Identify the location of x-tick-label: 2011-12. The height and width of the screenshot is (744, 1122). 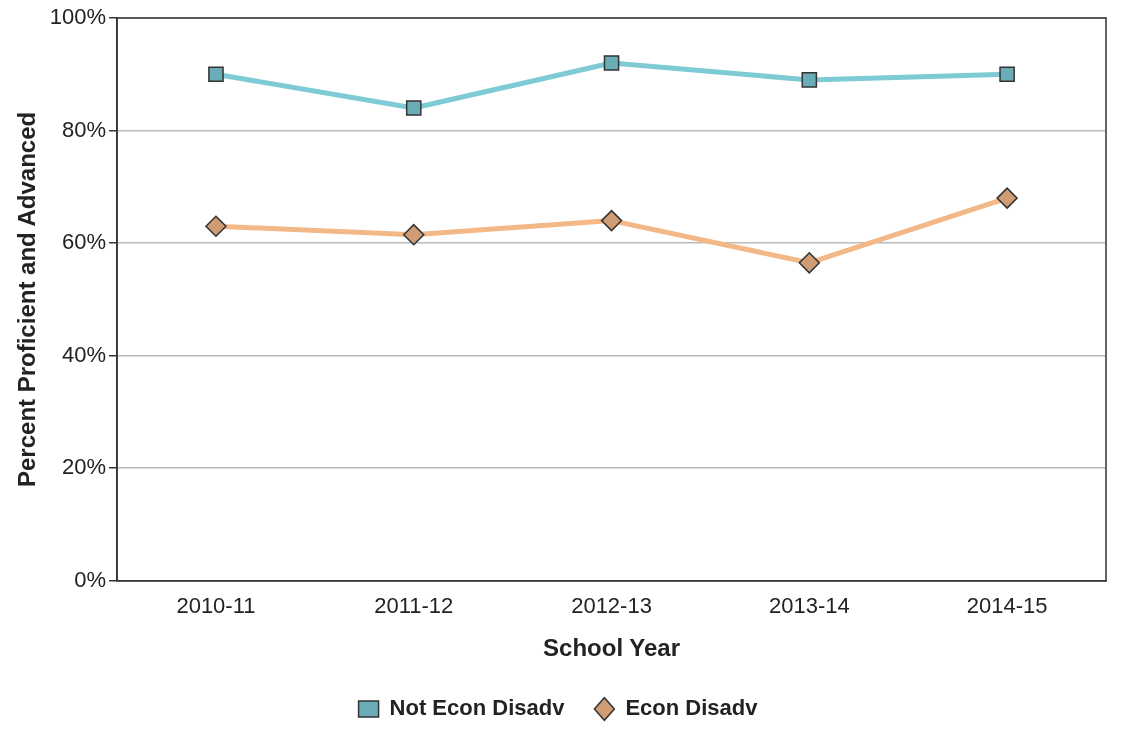
(414, 606).